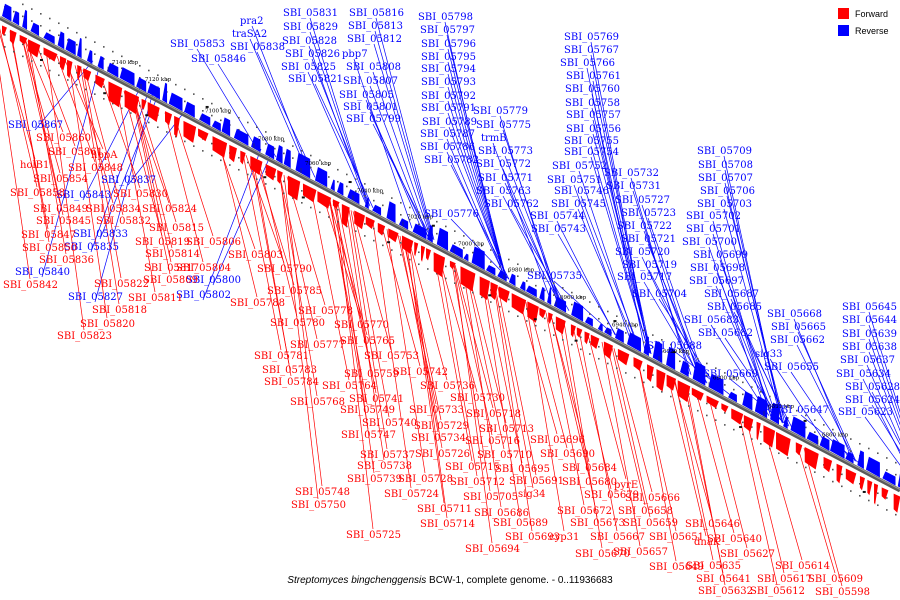  What do you see at coordinates (373, 67) in the screenshot?
I see `gene-label: SBI_05808` at bounding box center [373, 67].